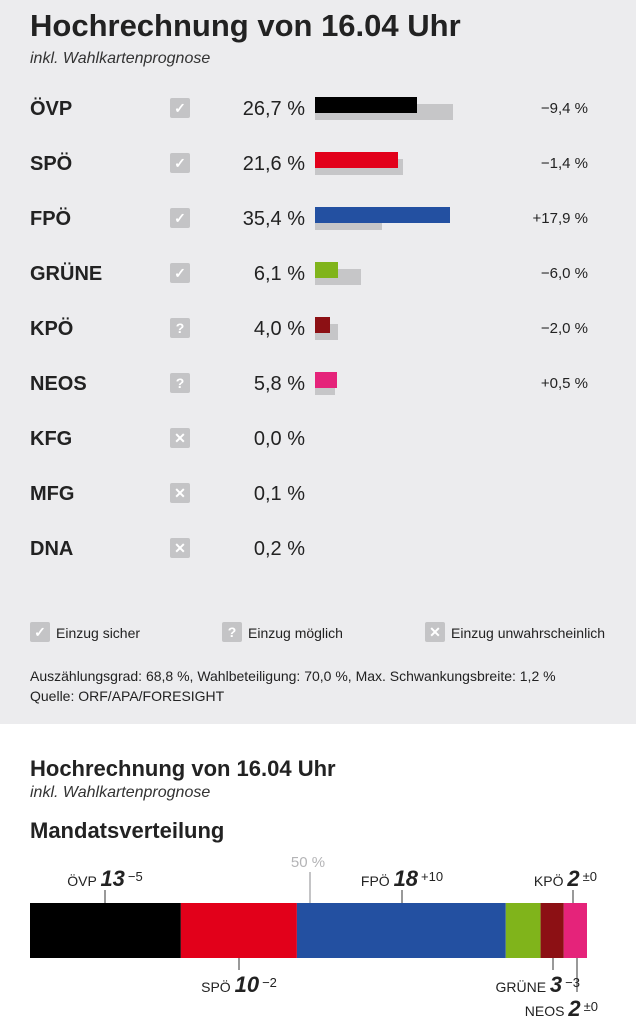 Image resolution: width=636 pixels, height=1026 pixels. I want to click on seat-count: 13, so click(112, 878).